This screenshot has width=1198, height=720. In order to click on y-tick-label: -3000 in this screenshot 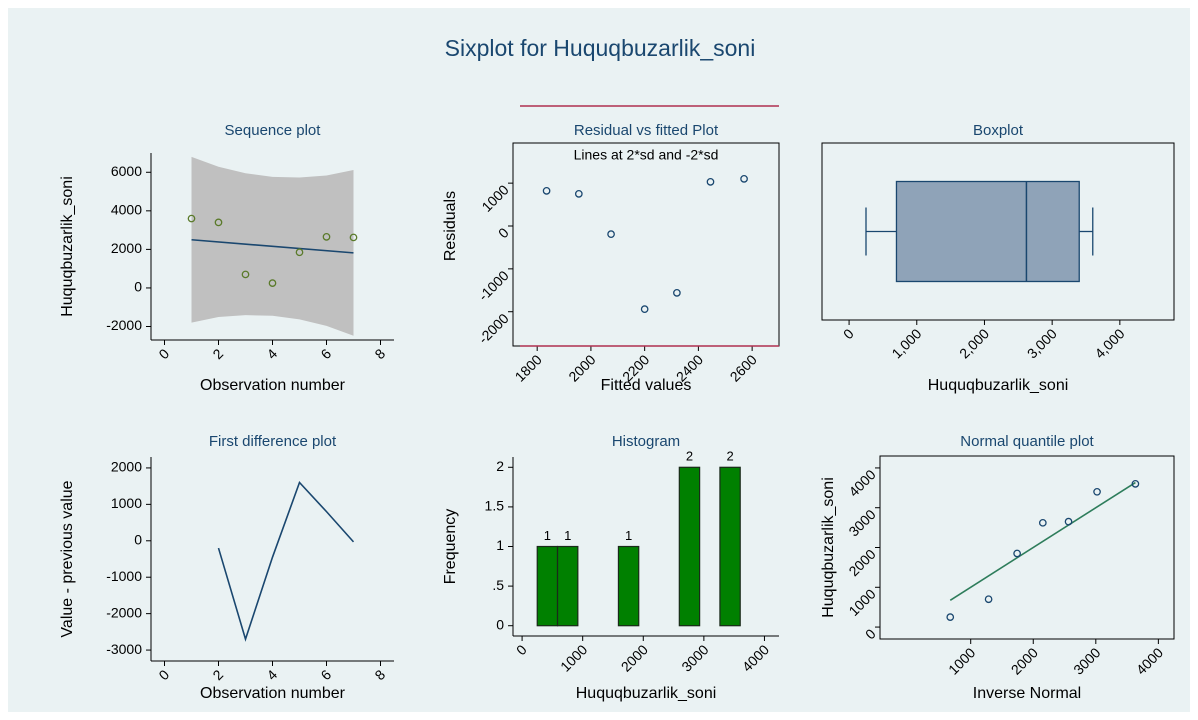, I will do `click(124, 649)`.